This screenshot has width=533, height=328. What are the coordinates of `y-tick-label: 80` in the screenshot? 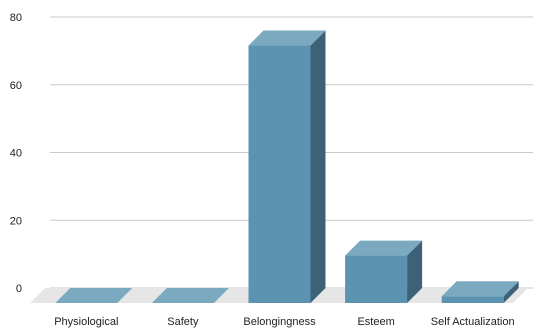 It's located at (16, 18).